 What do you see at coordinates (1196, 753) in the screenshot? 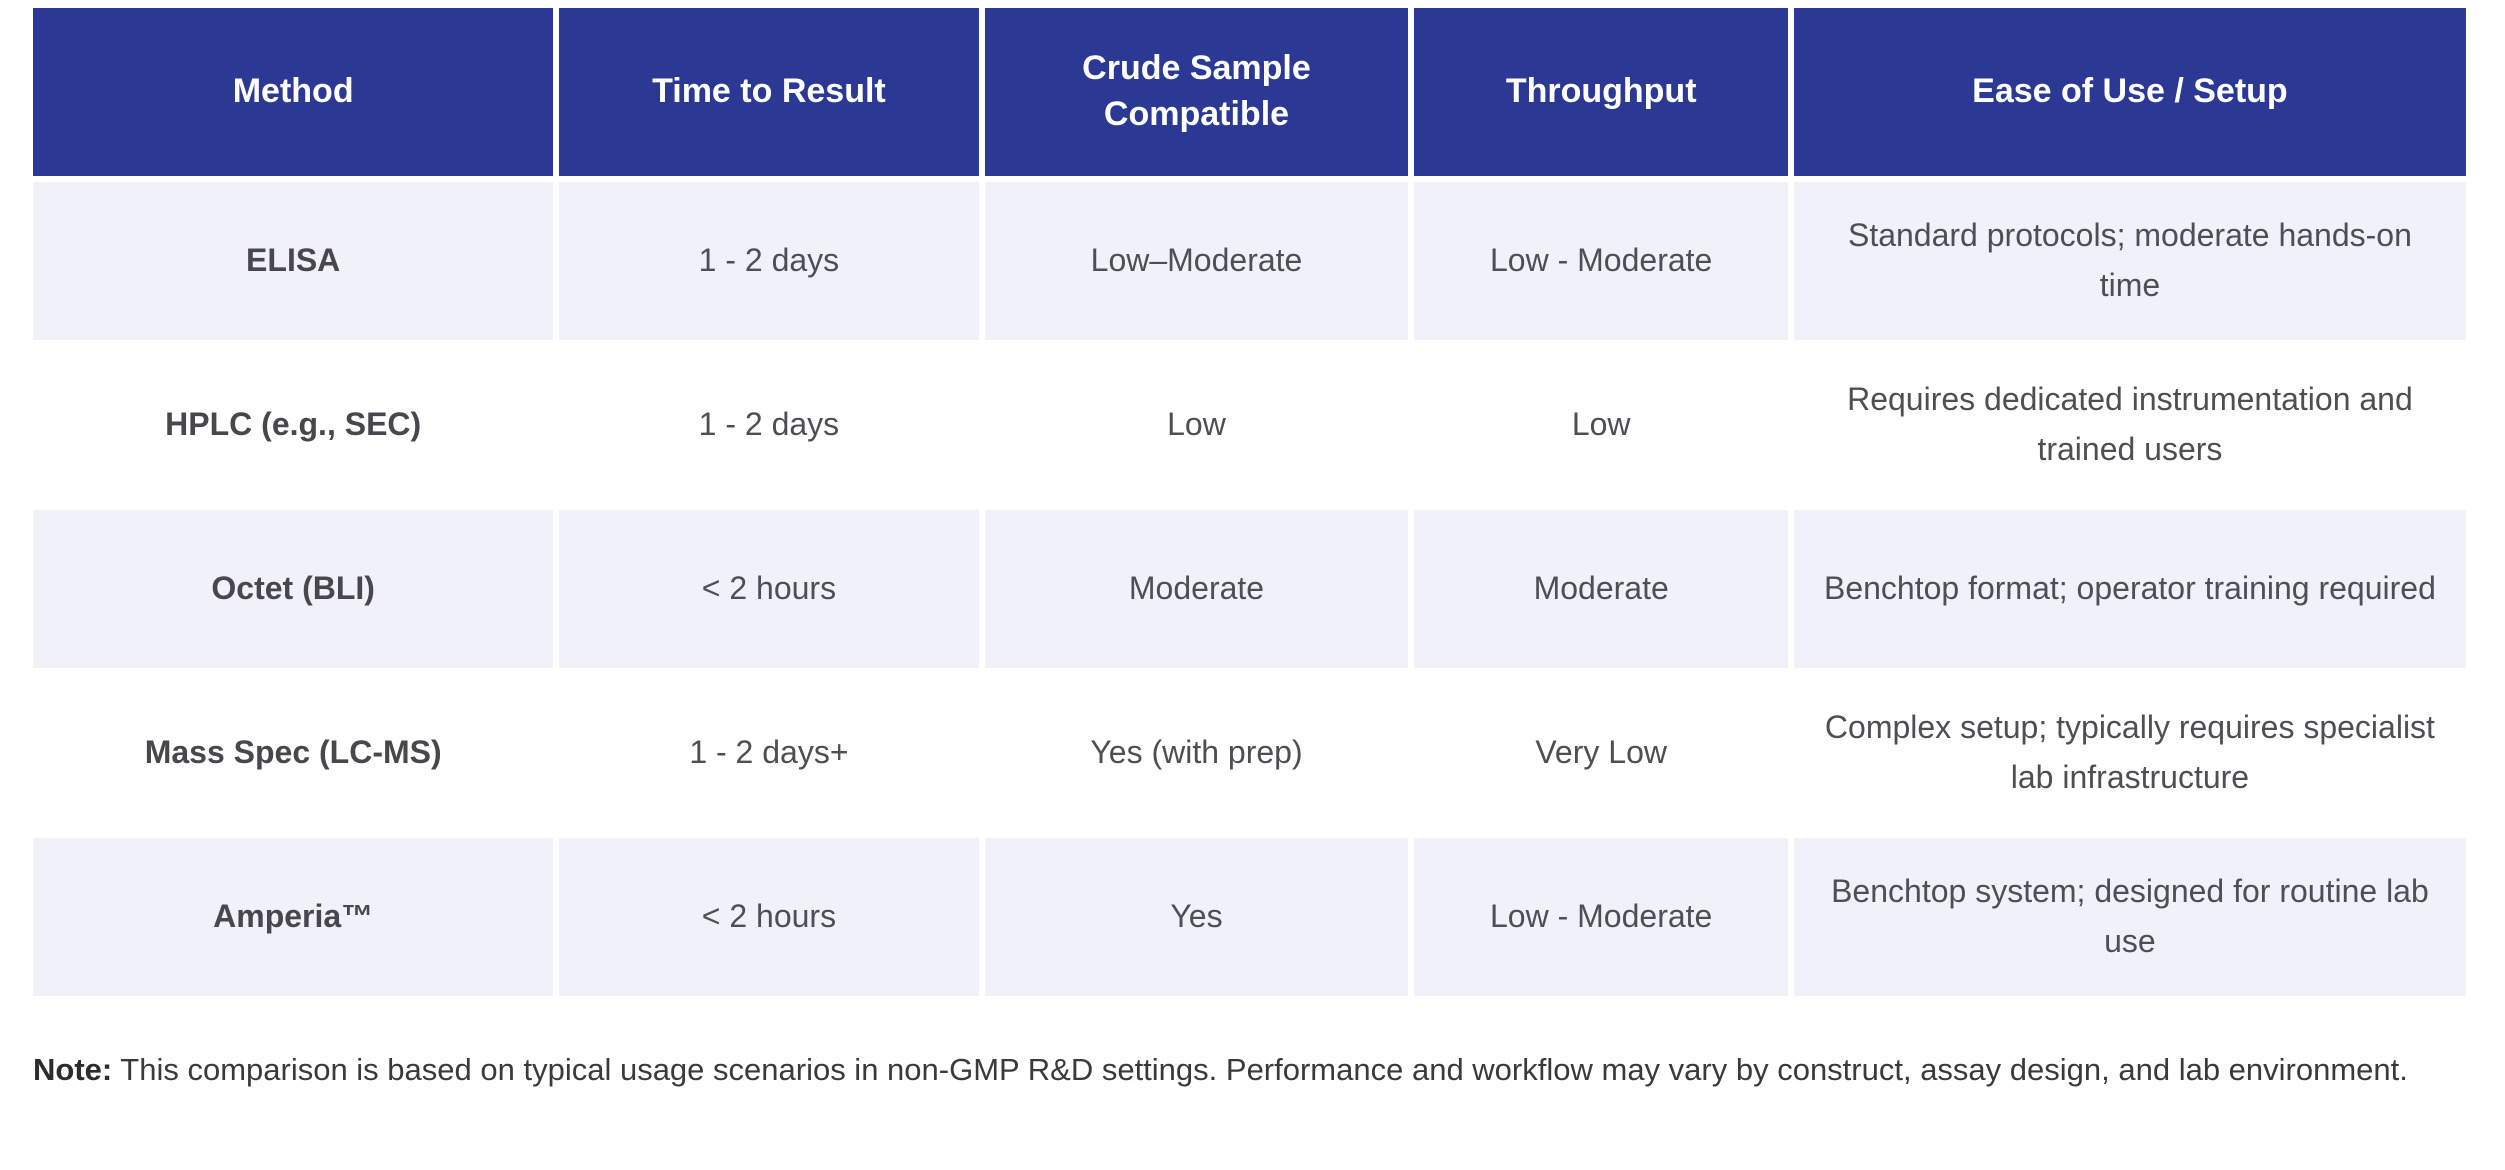
I see `crude-cell: Yes (with prep)` at bounding box center [1196, 753].